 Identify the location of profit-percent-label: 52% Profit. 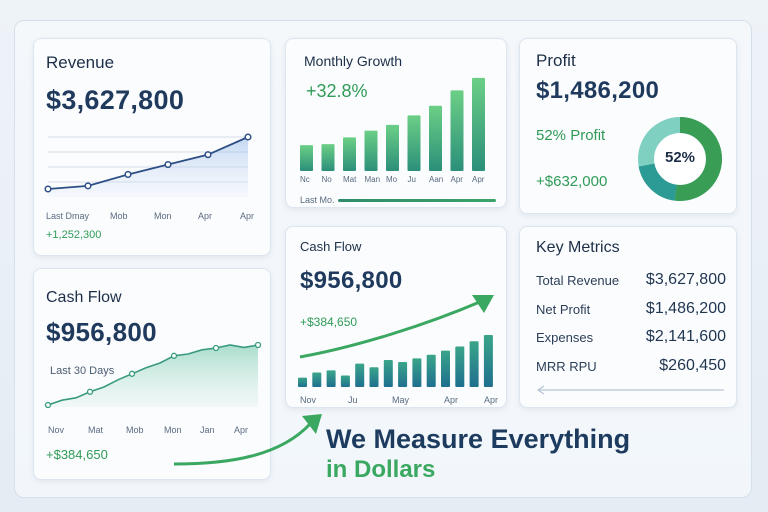
(571, 135).